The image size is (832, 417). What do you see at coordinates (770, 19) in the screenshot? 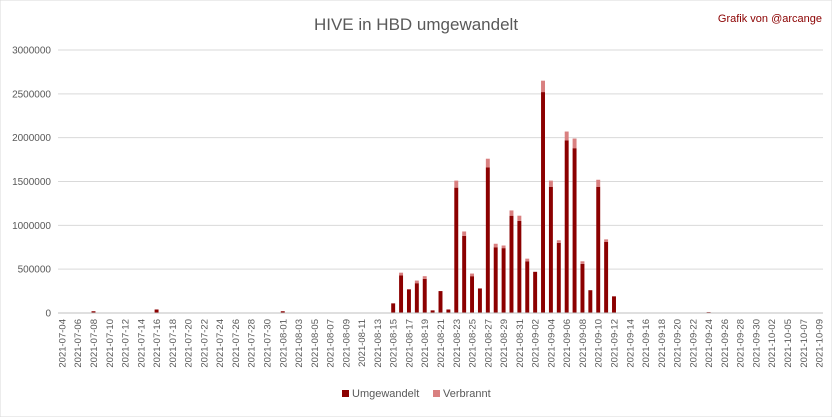
I see `chart-credit: Grafik von @arcange` at bounding box center [770, 19].